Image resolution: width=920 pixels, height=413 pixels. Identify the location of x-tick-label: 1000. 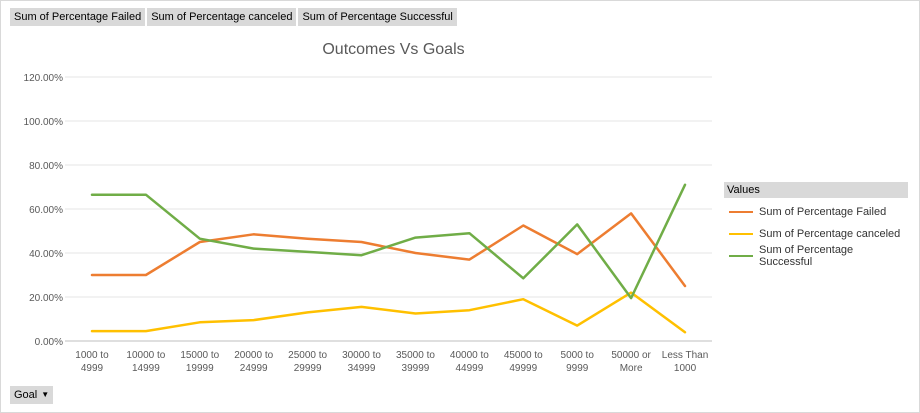
(685, 368).